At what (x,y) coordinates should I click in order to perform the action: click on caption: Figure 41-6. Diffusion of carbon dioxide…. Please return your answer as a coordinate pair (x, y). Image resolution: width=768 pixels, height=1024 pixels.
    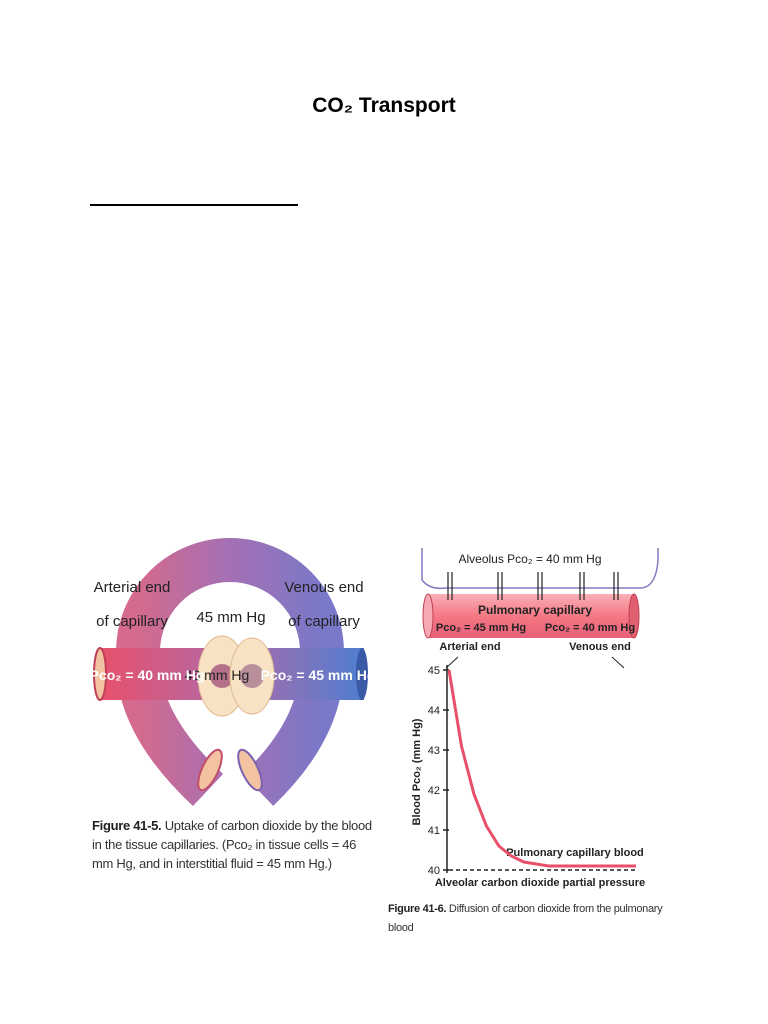
    Looking at the image, I should click on (533, 919).